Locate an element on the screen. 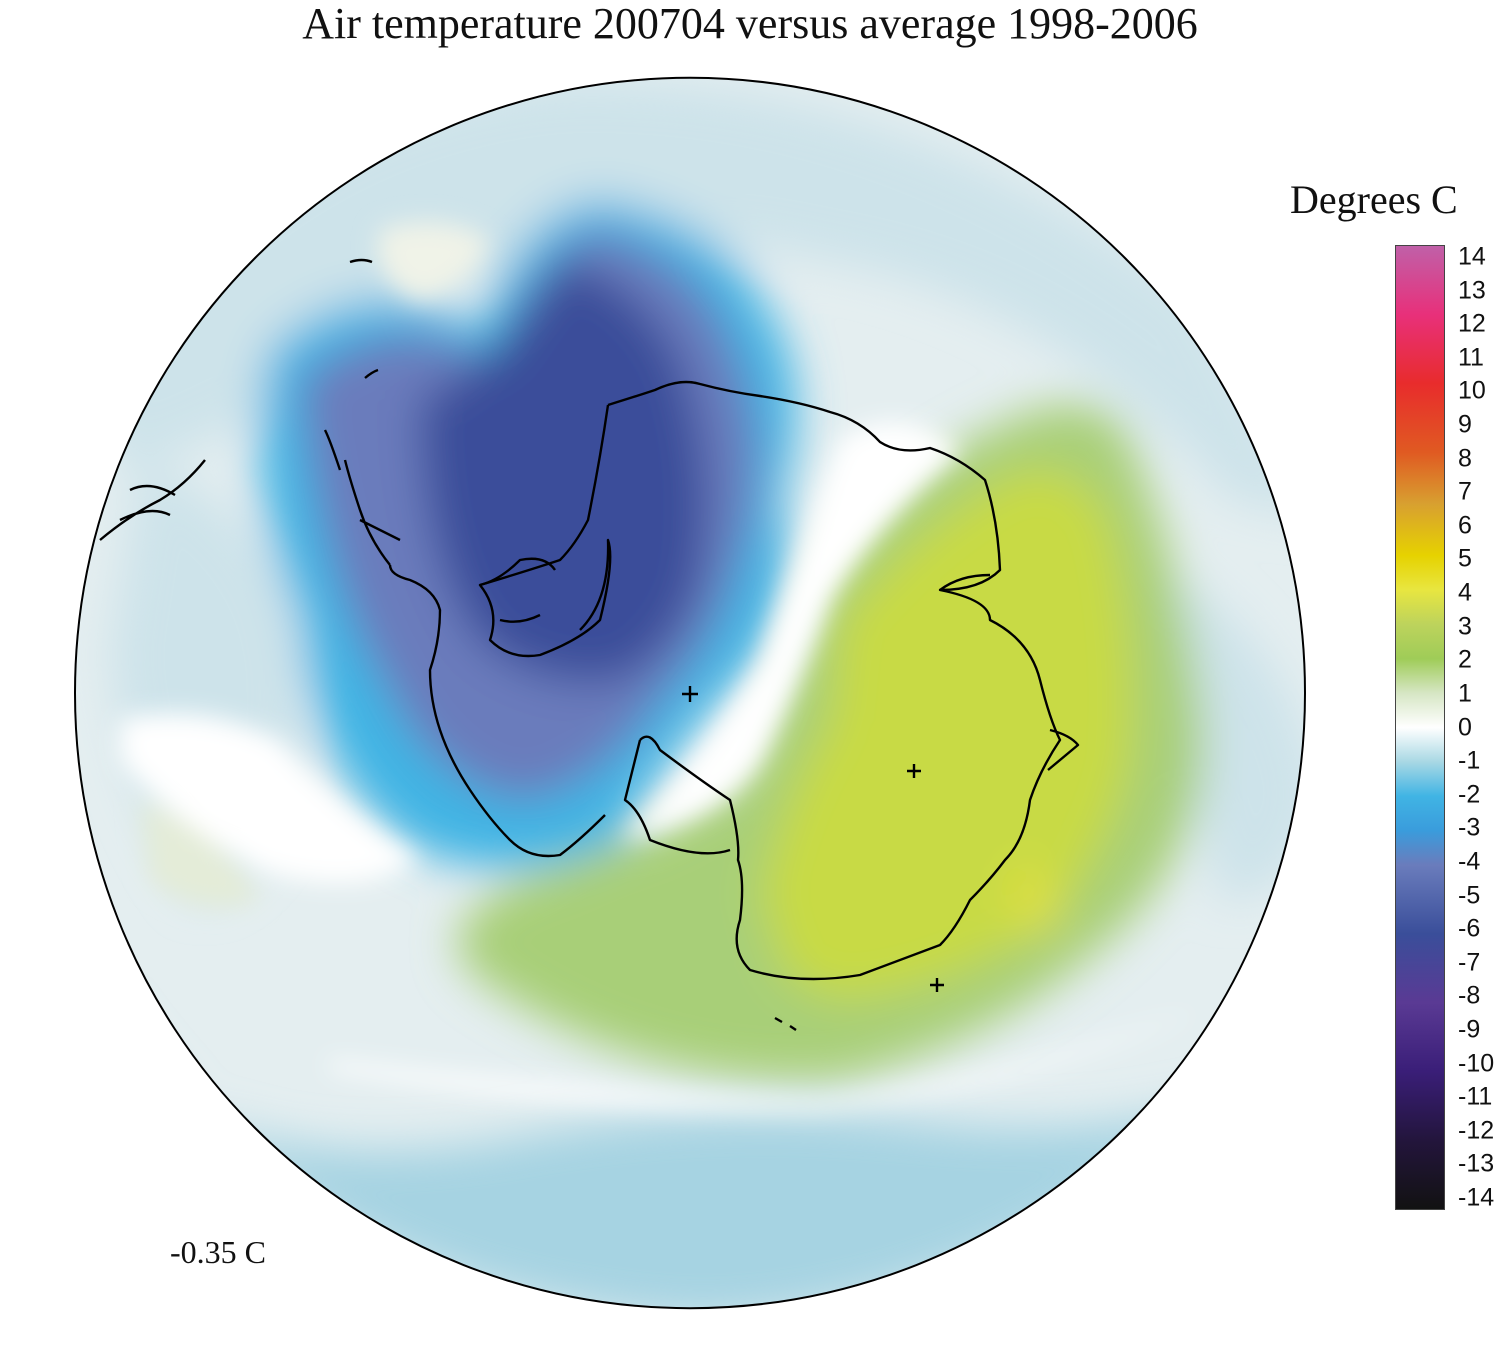  colorbar-tick-label: 7 is located at coordinates (1465, 491).